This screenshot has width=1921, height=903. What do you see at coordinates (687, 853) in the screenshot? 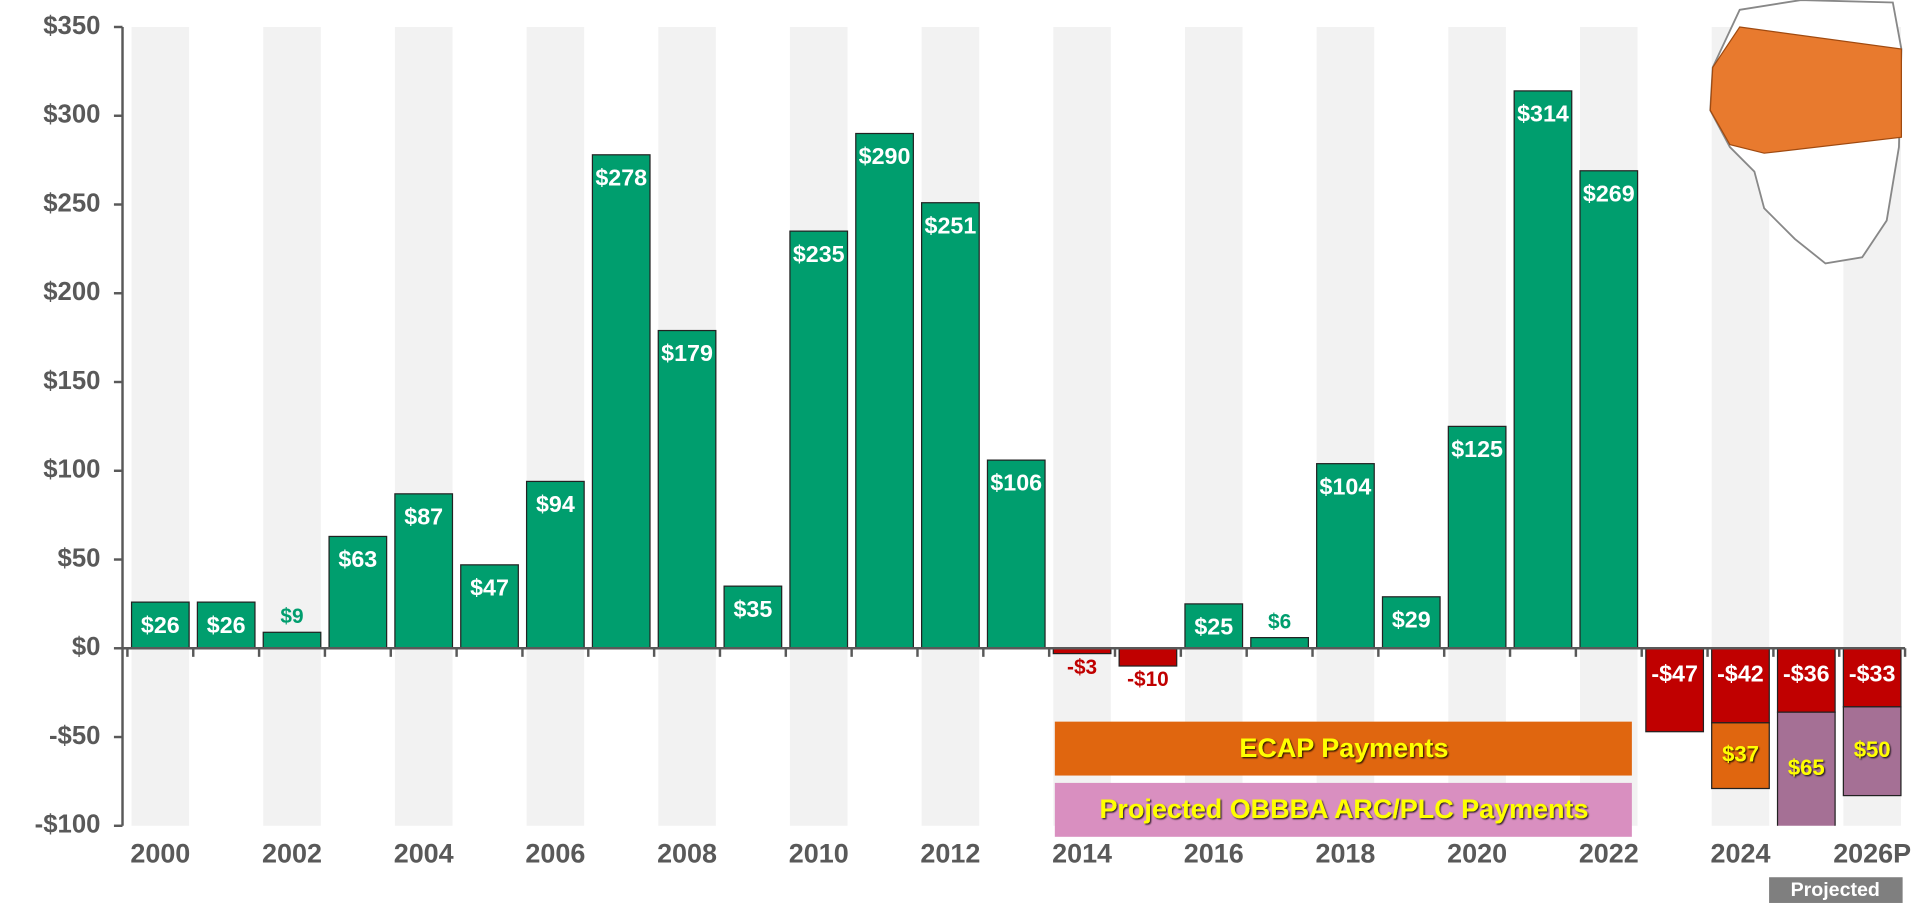
I see `x-tick-label: 2008` at bounding box center [687, 853].